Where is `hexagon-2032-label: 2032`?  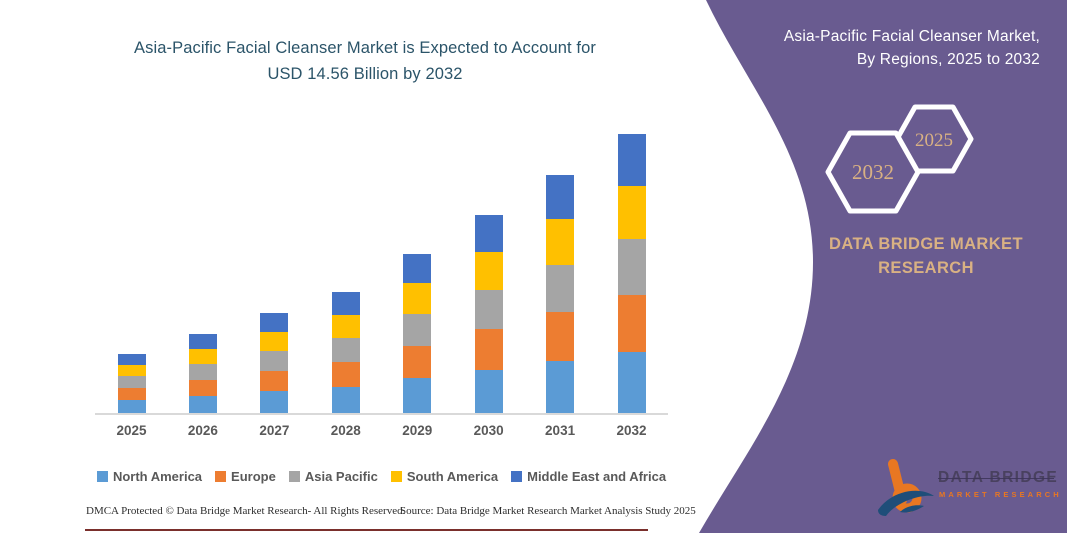 hexagon-2032-label: 2032 is located at coordinates (873, 172).